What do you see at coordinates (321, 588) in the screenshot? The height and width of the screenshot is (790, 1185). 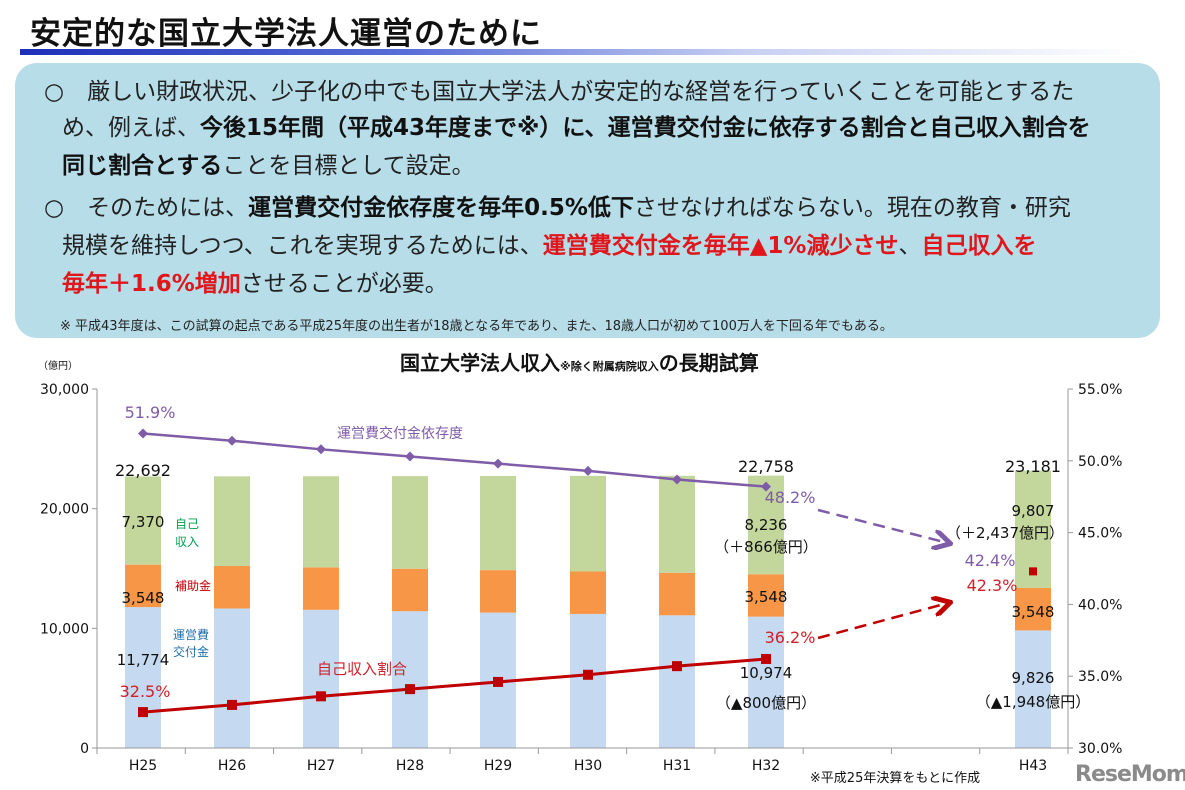 I see `bar-H27-補助金` at bounding box center [321, 588].